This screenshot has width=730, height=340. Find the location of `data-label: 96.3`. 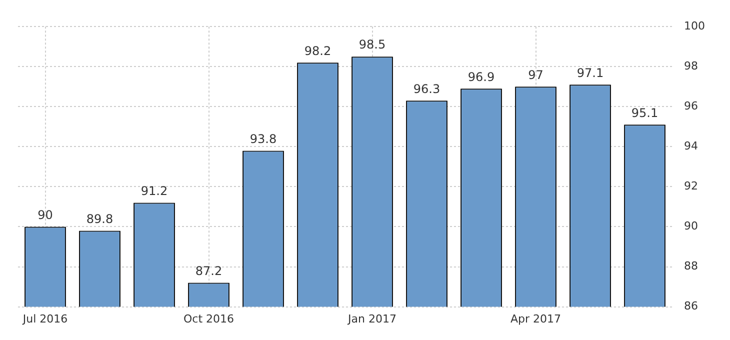

data-label: 96.3 is located at coordinates (426, 89).